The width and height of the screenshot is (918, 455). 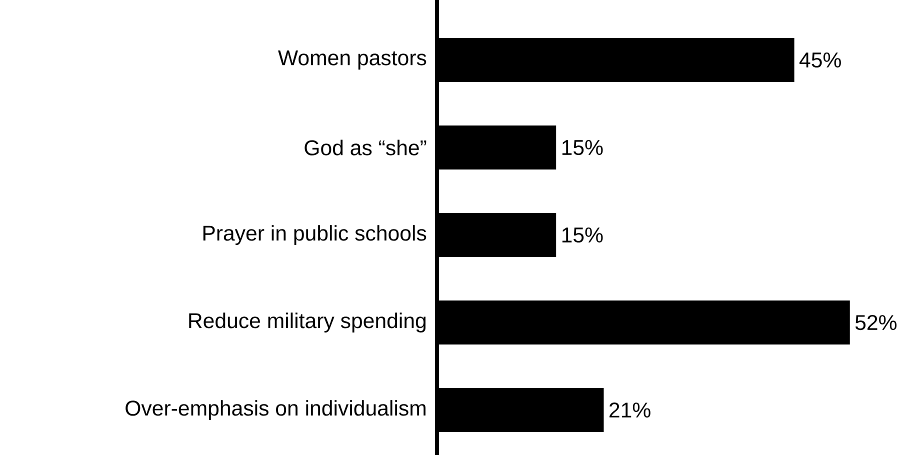 I want to click on data-label: 21%, so click(x=630, y=410).